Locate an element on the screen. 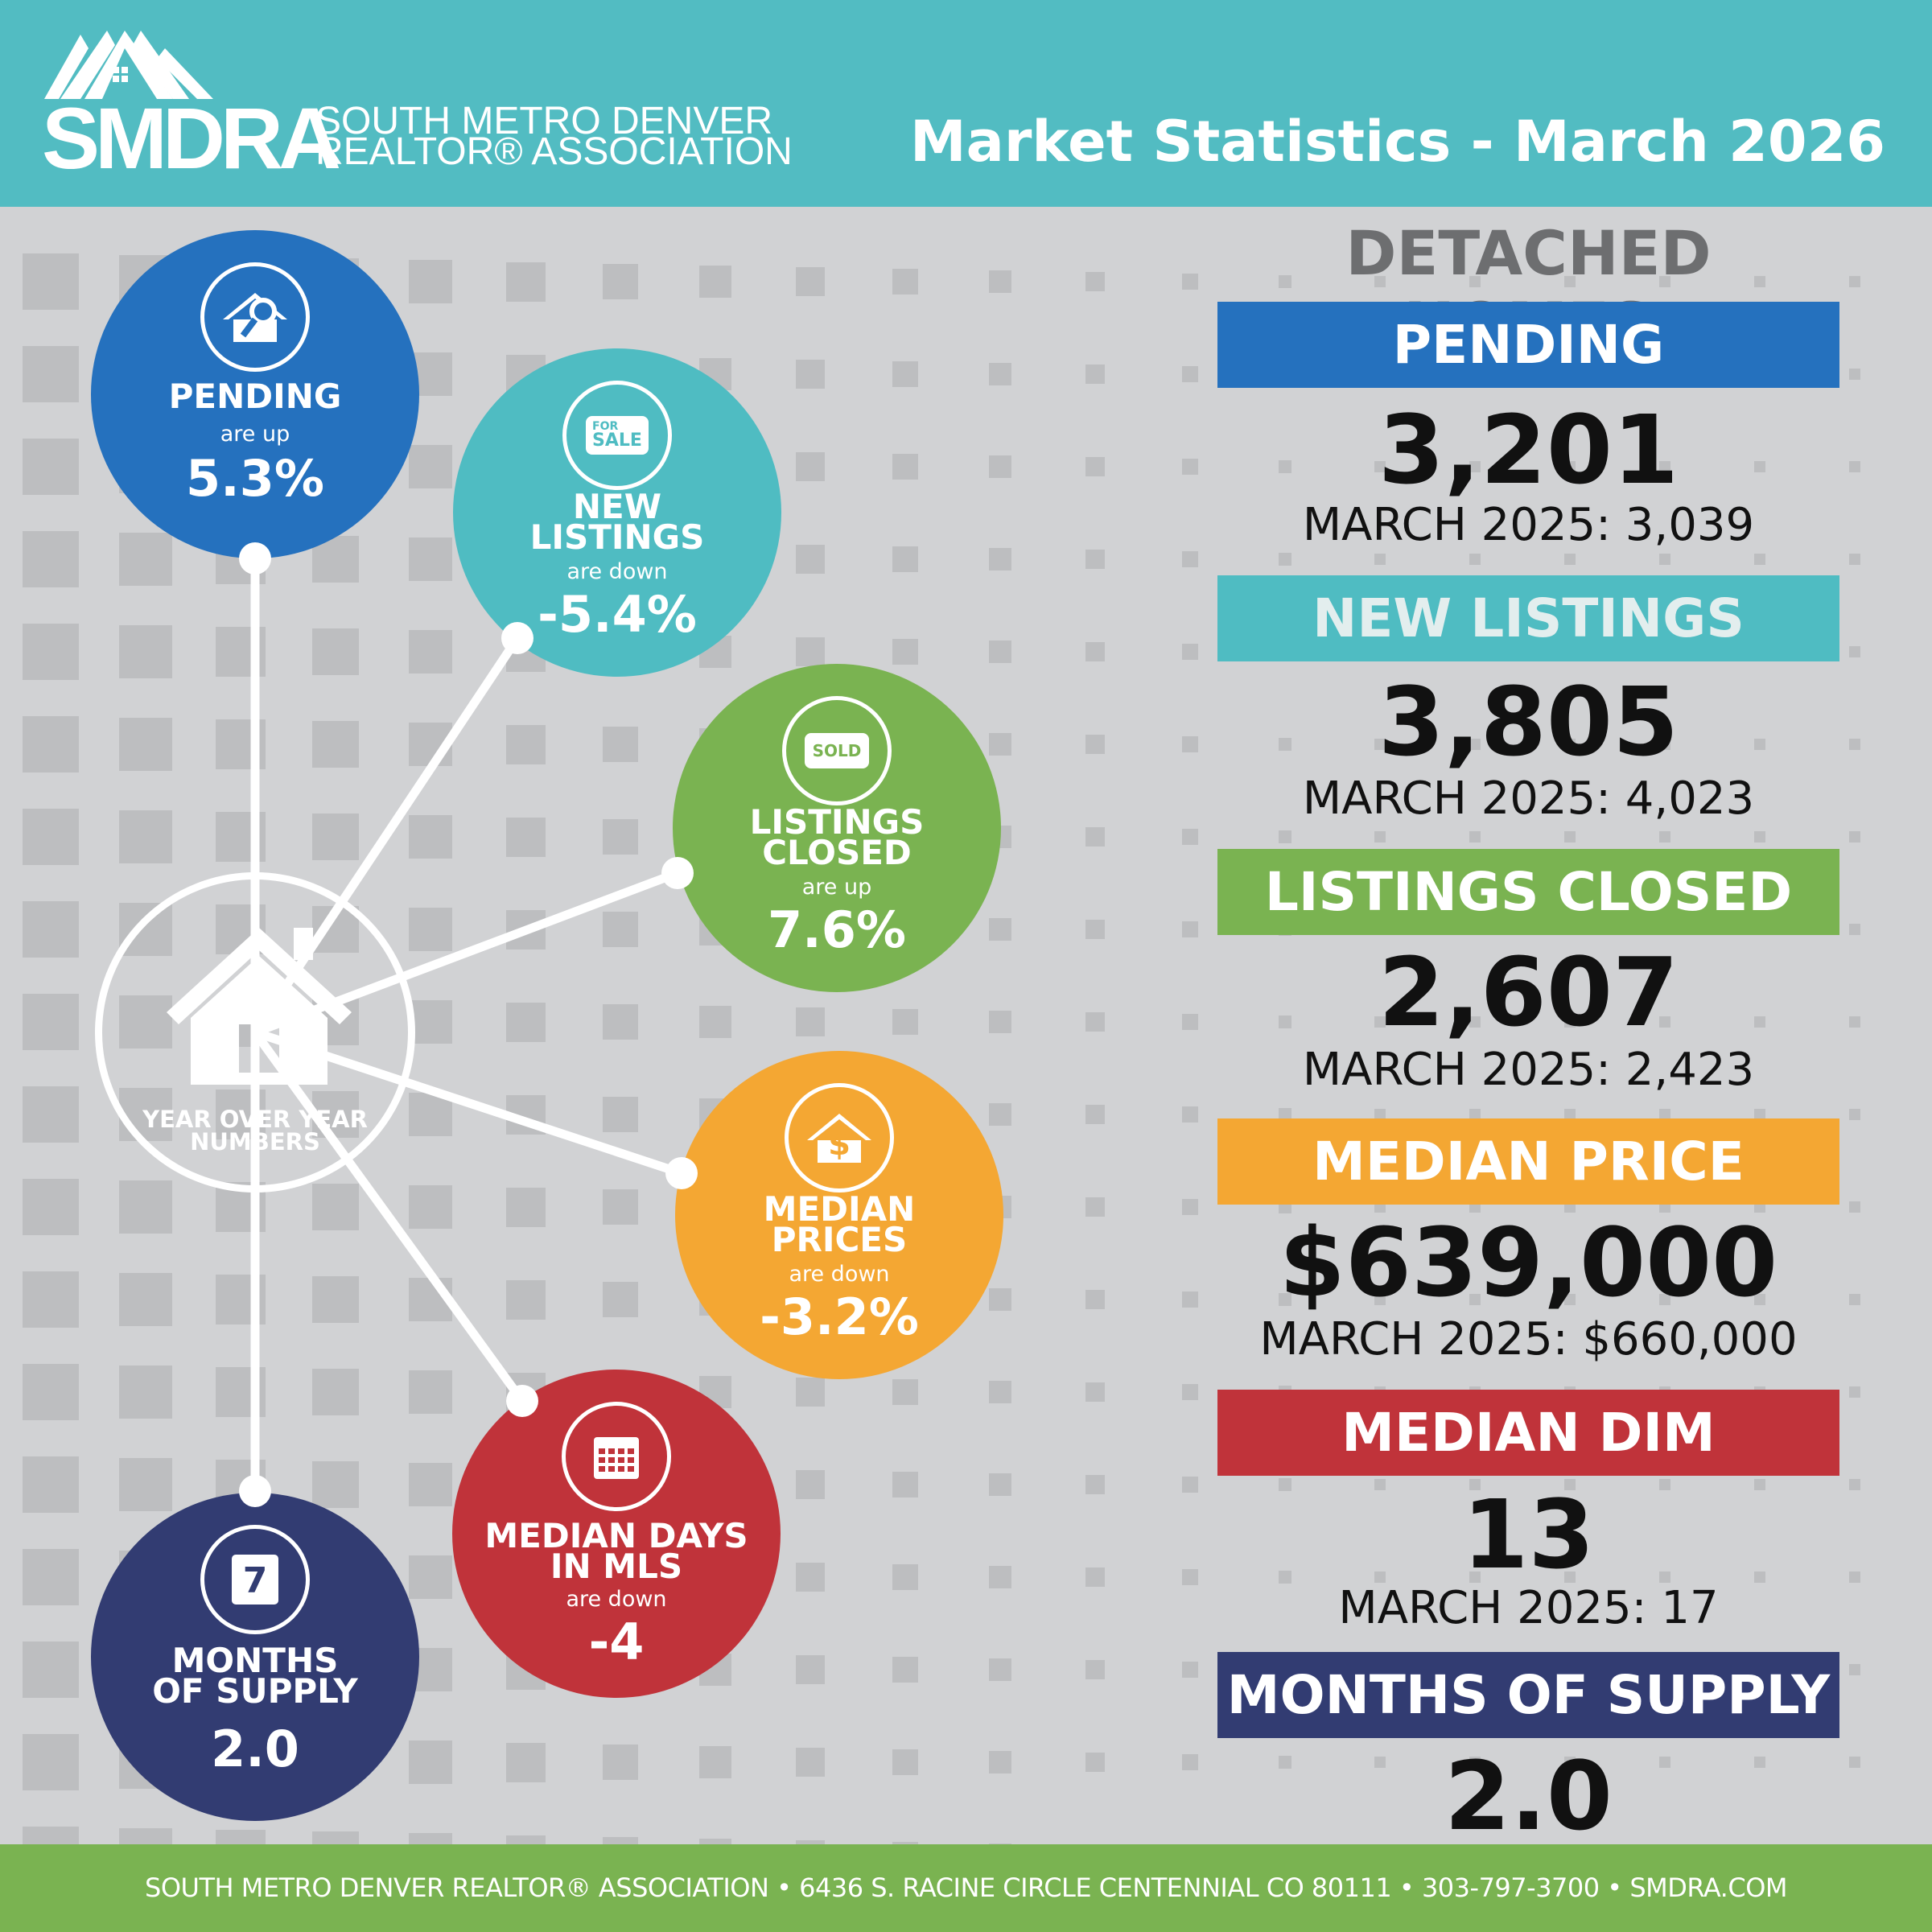 This screenshot has width=1932, height=1932. median-price-value: $639,000 is located at coordinates (1528, 1262).